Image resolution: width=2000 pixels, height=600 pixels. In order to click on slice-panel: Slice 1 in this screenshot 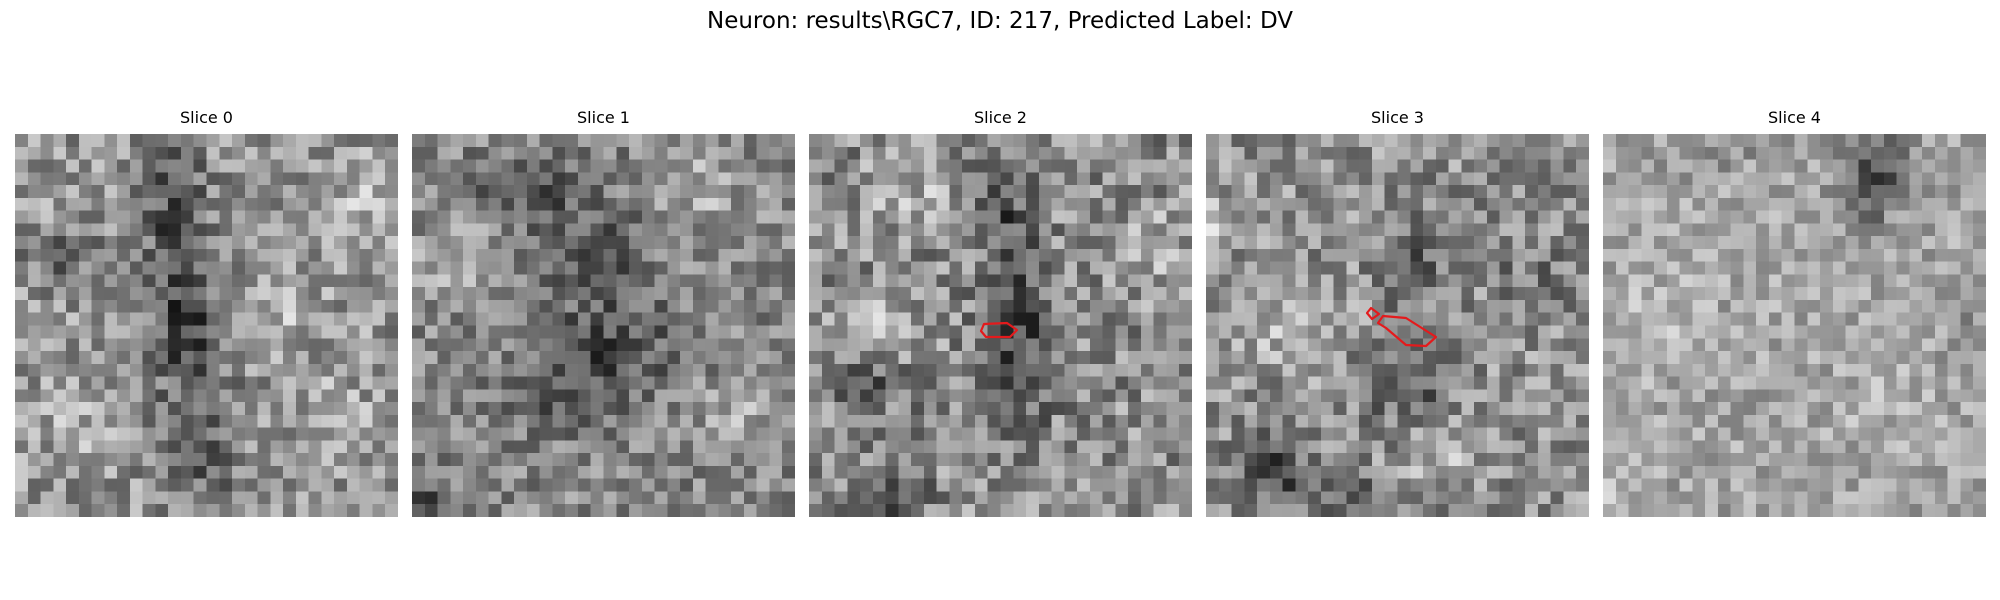, I will do `click(603, 312)`.